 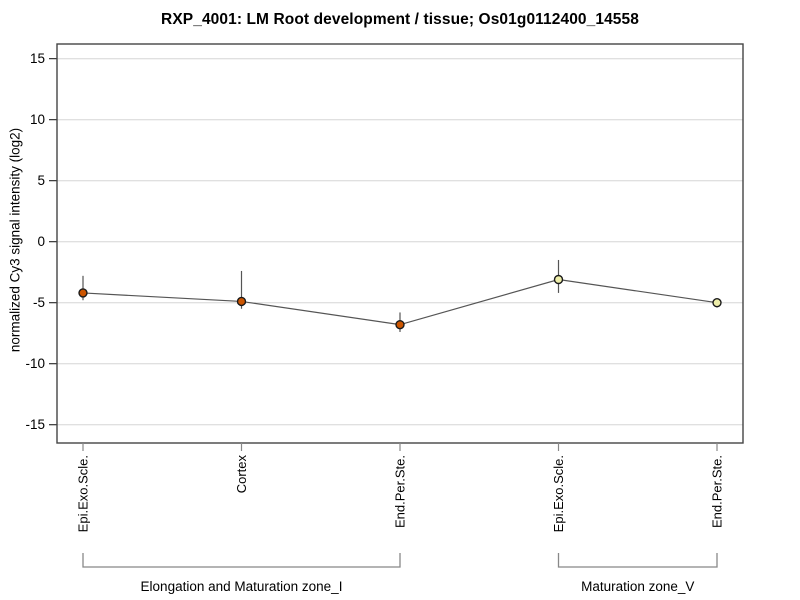 What do you see at coordinates (35, 424) in the screenshot?
I see `y-tick-label: -15` at bounding box center [35, 424].